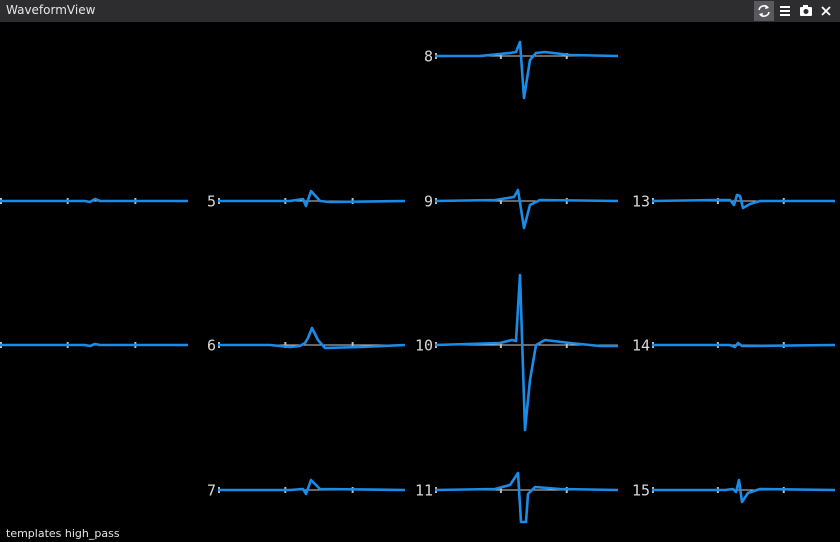  What do you see at coordinates (211, 202) in the screenshot?
I see `channel-label: 5` at bounding box center [211, 202].